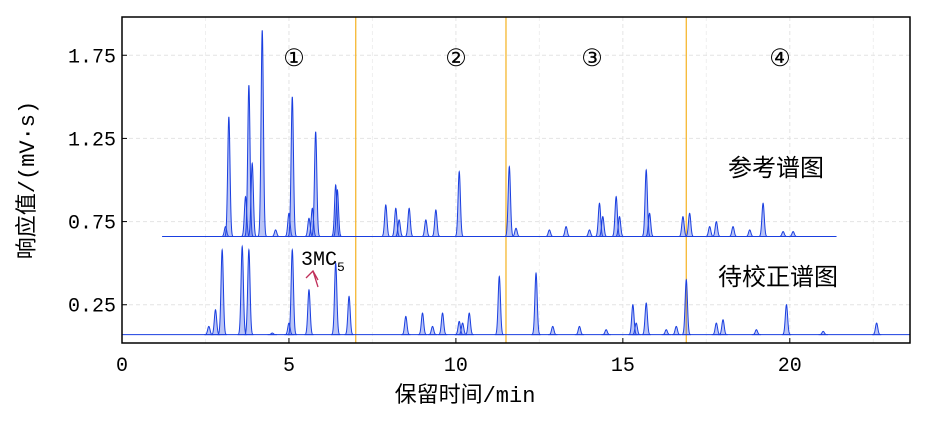 The image size is (932, 433). I want to click on y-tick-label: 0.75, so click(92, 224).